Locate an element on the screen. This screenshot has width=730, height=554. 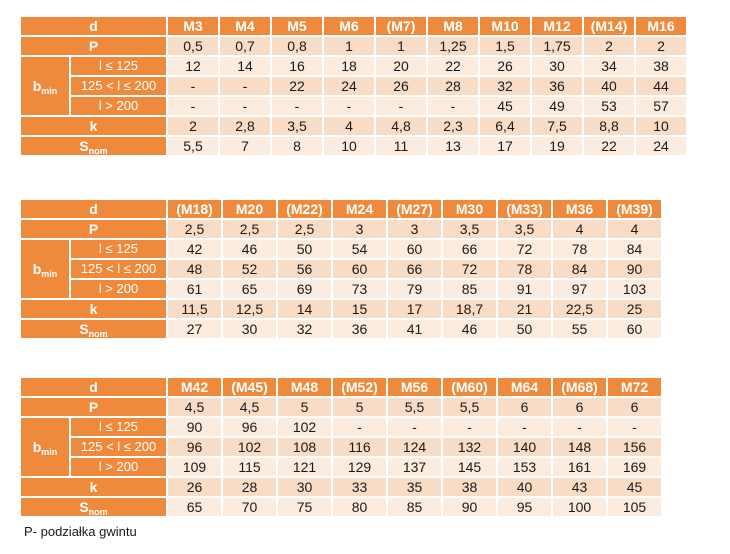
cell-p: 5,5 is located at coordinates (469, 407).